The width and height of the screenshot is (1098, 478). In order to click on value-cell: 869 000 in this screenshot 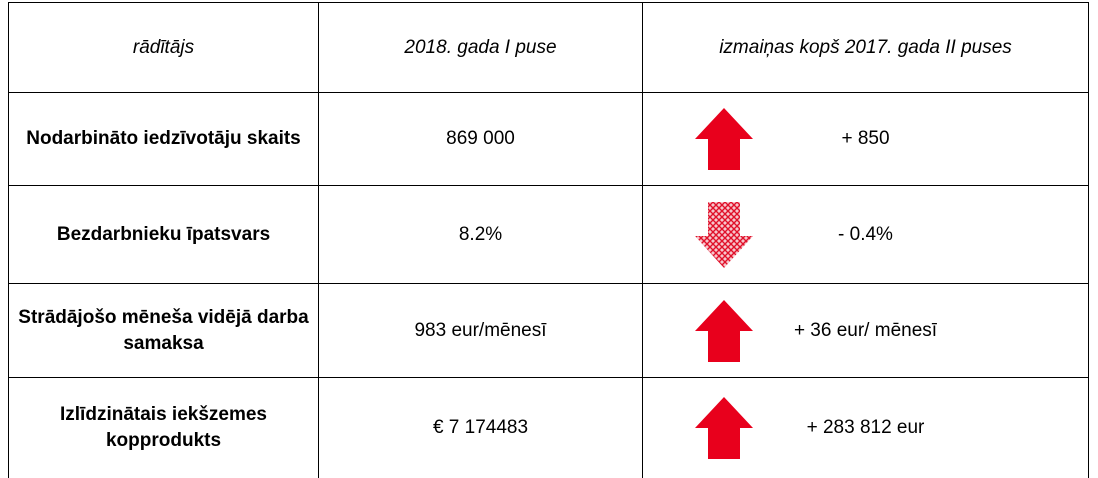, I will do `click(480, 139)`.